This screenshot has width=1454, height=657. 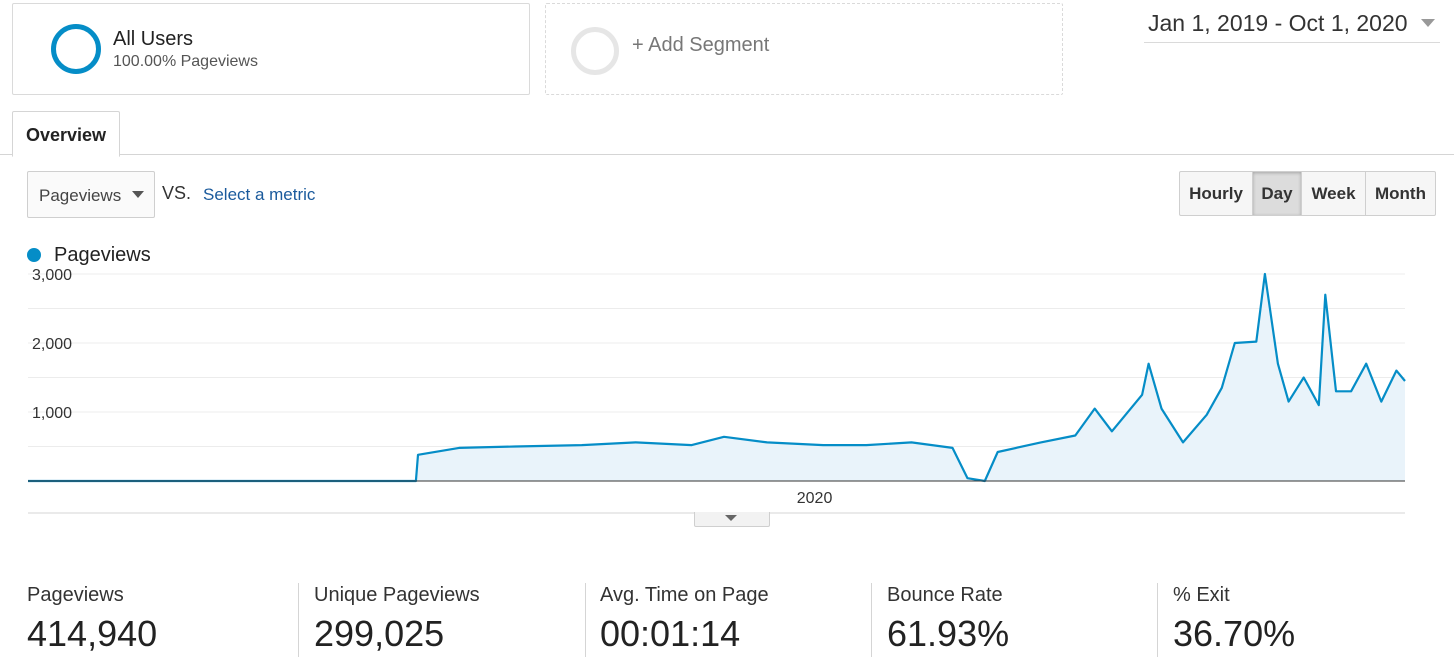 I want to click on y-tick-label: 3,000, so click(x=52, y=275).